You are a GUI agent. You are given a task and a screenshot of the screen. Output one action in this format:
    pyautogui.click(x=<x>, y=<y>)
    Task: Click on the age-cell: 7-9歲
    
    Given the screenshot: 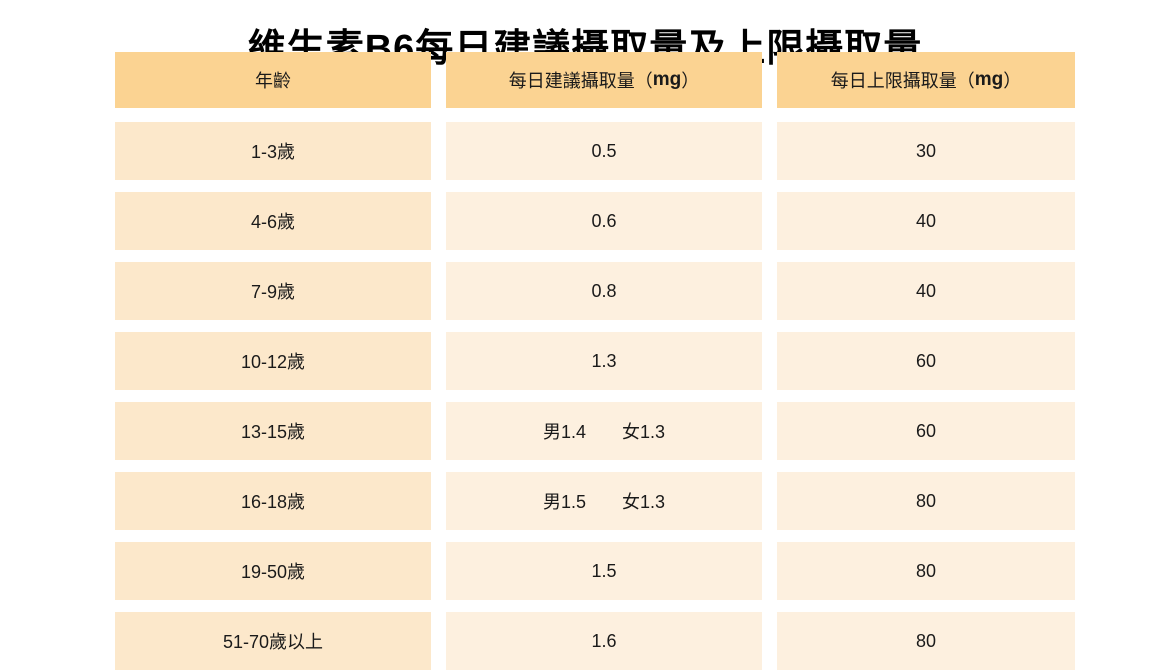 What is the action you would take?
    pyautogui.click(x=273, y=291)
    